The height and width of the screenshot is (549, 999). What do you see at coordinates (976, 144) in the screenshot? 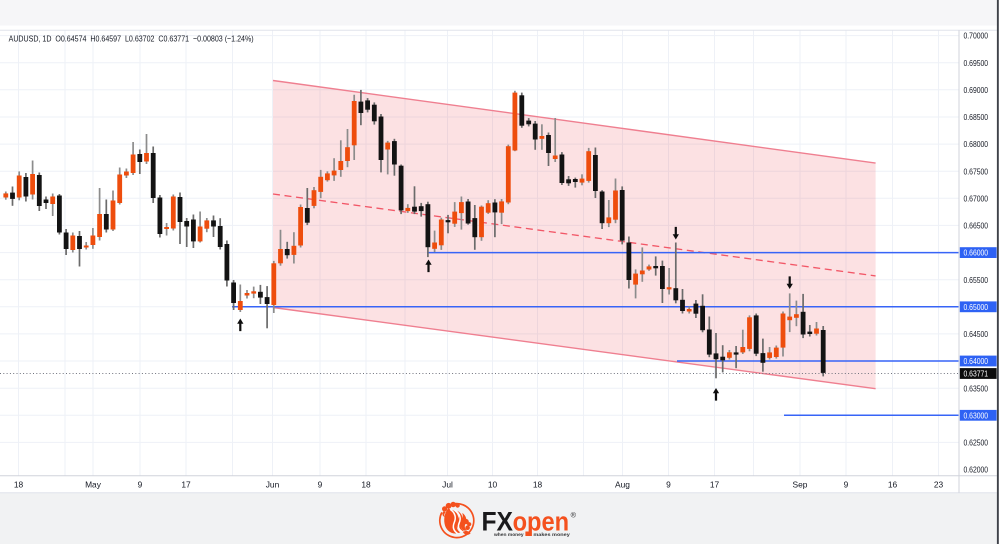
I see `svg-text: 0.68000` at bounding box center [976, 144].